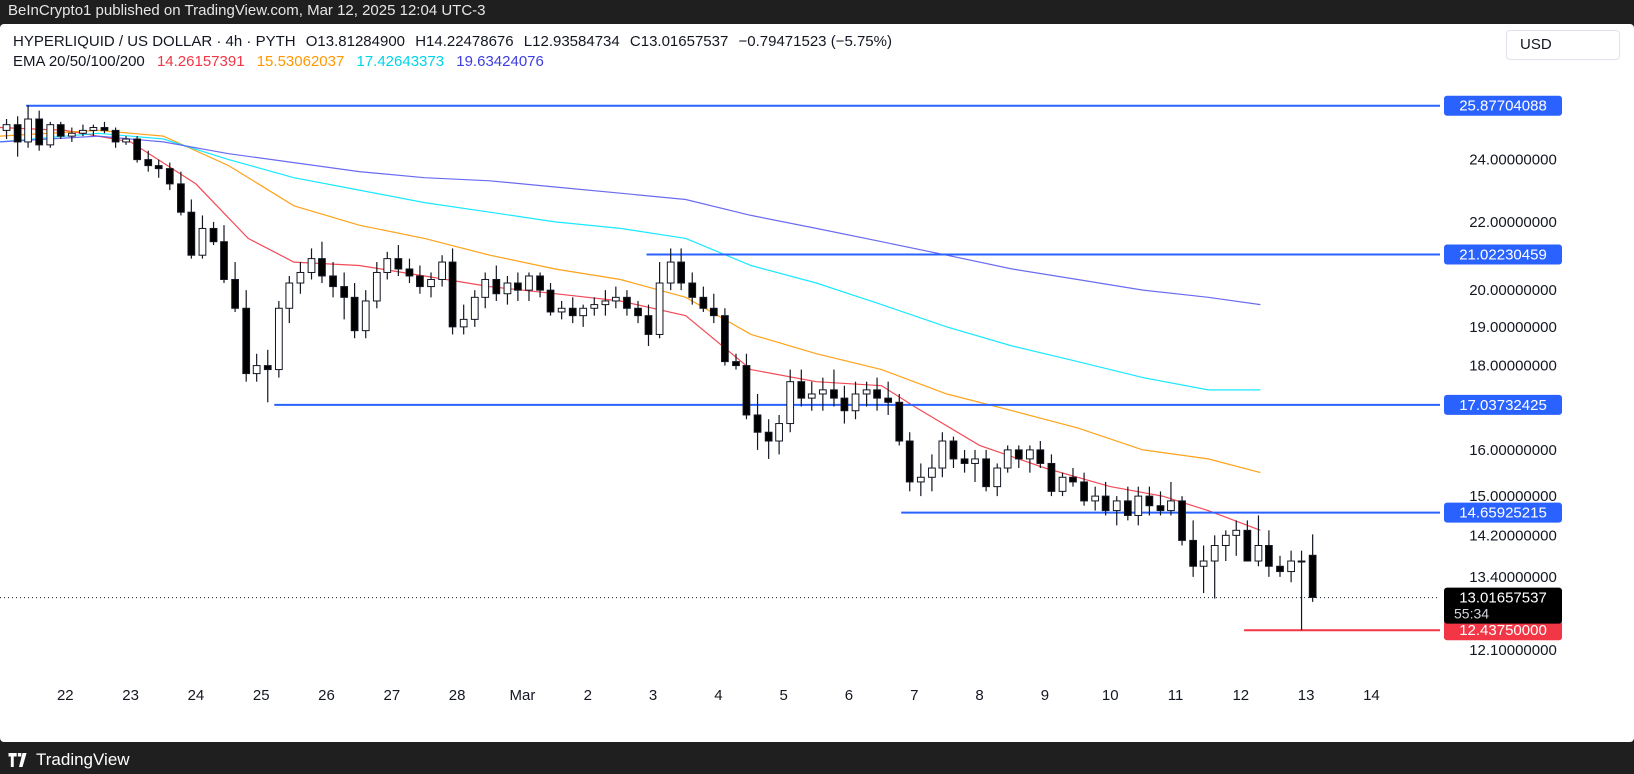 The height and width of the screenshot is (774, 1634). Describe the element at coordinates (69, 760) in the screenshot. I see `tradingview-brand: TradingView` at that location.